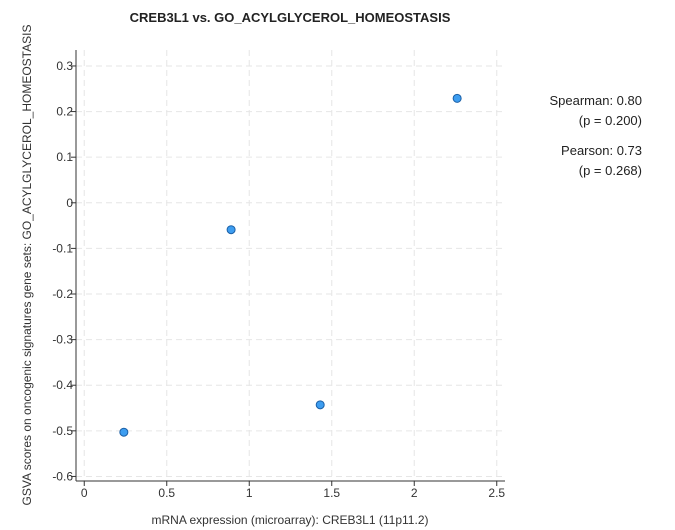 The width and height of the screenshot is (675, 530). Describe the element at coordinates (62, 294) in the screenshot. I see `y-tick-label: -0.2` at that location.